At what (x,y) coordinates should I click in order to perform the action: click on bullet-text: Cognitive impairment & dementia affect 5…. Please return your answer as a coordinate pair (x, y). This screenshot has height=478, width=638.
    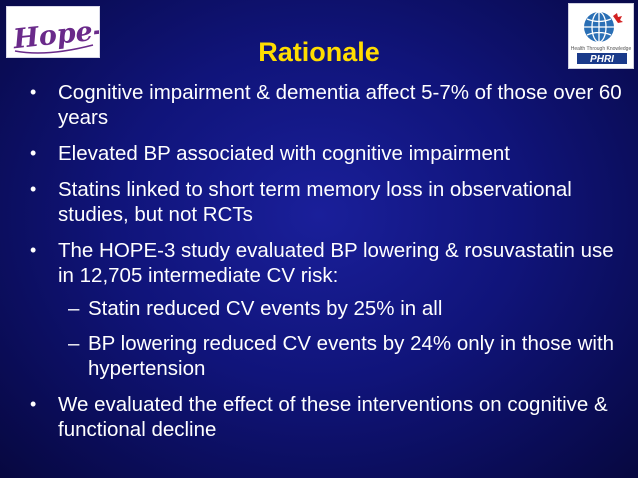
    Looking at the image, I should click on (340, 105).